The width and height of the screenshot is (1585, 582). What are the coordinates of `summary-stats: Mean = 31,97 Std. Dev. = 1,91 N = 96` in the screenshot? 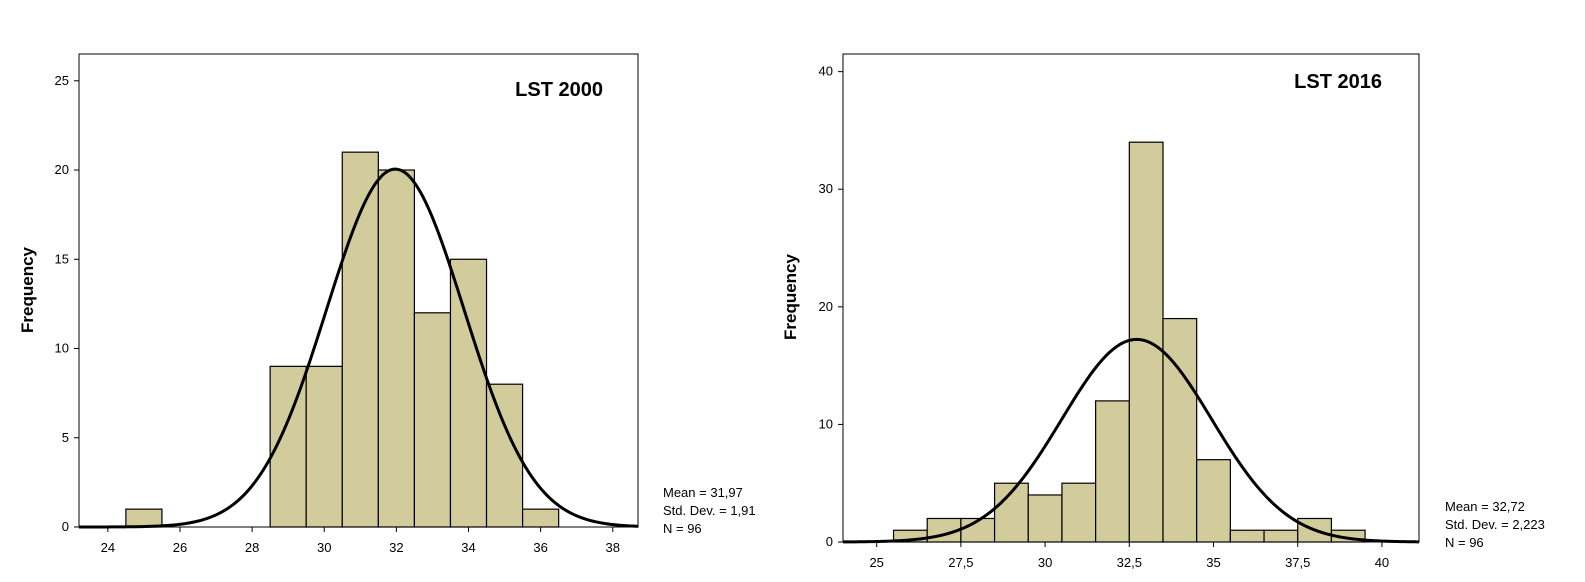 It's located at (709, 510).